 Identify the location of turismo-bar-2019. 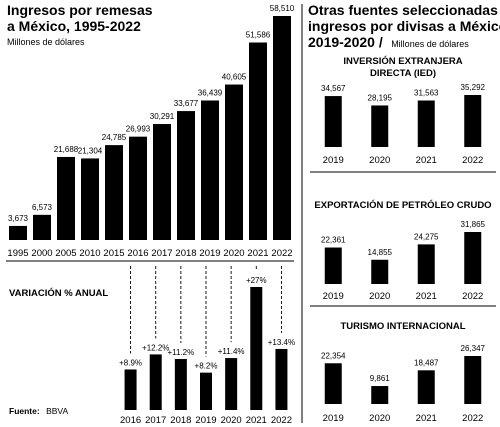
(333, 383).